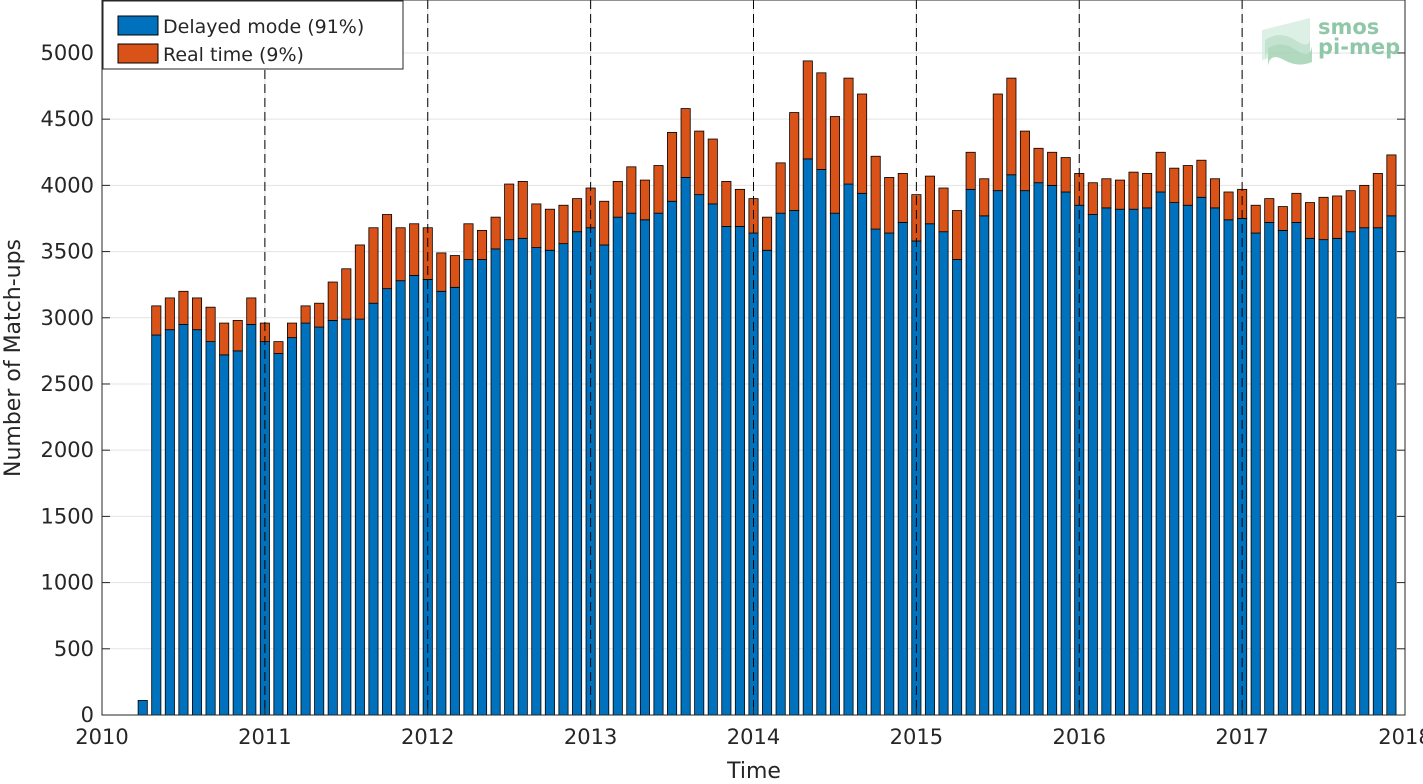 The width and height of the screenshot is (1423, 784). What do you see at coordinates (253, 35) in the screenshot?
I see `legend: Delayed mode (91%) Real time (9%)` at bounding box center [253, 35].